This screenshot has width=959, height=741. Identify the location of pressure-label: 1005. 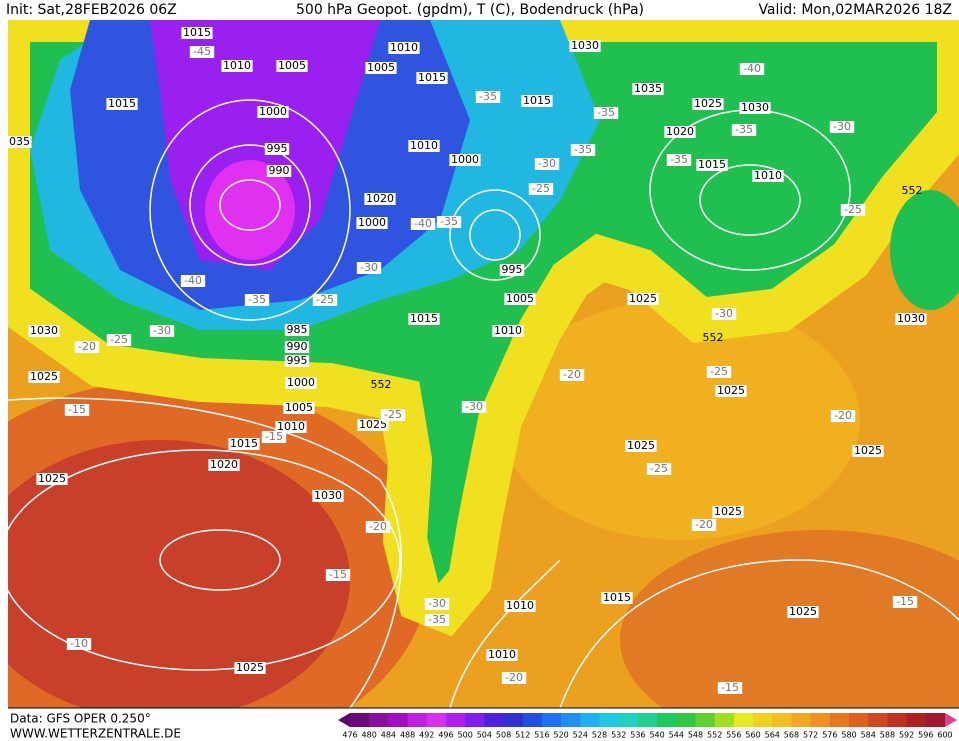
(299, 407).